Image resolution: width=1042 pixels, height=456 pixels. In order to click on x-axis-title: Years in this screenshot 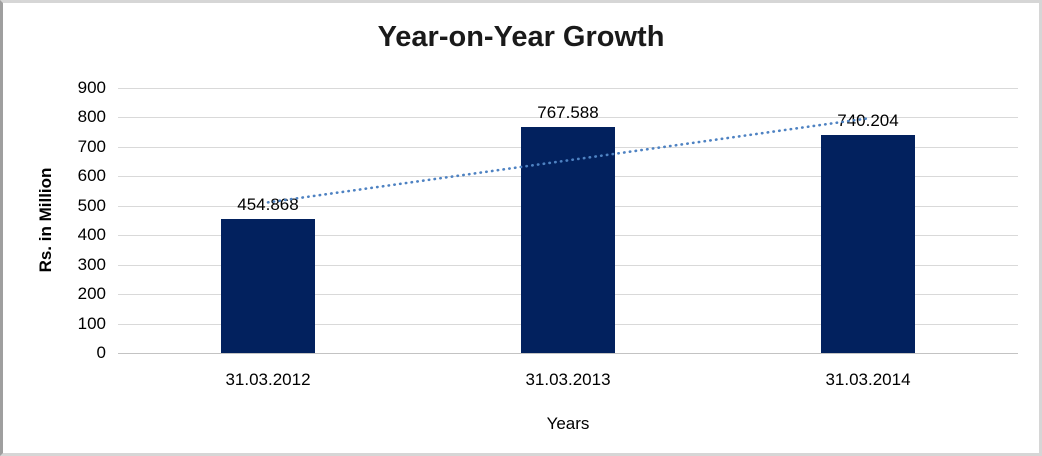, I will do `click(568, 423)`.